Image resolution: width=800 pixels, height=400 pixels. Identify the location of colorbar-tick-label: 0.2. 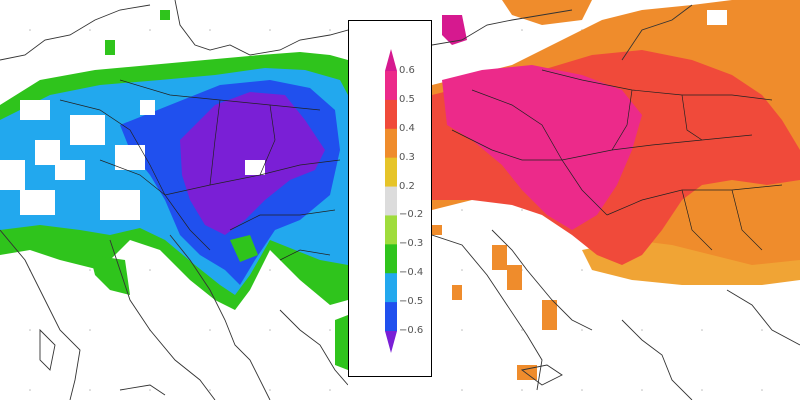
(407, 186).